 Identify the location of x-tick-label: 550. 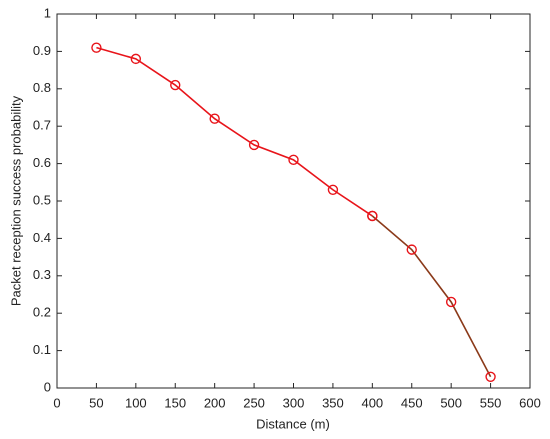
(491, 402).